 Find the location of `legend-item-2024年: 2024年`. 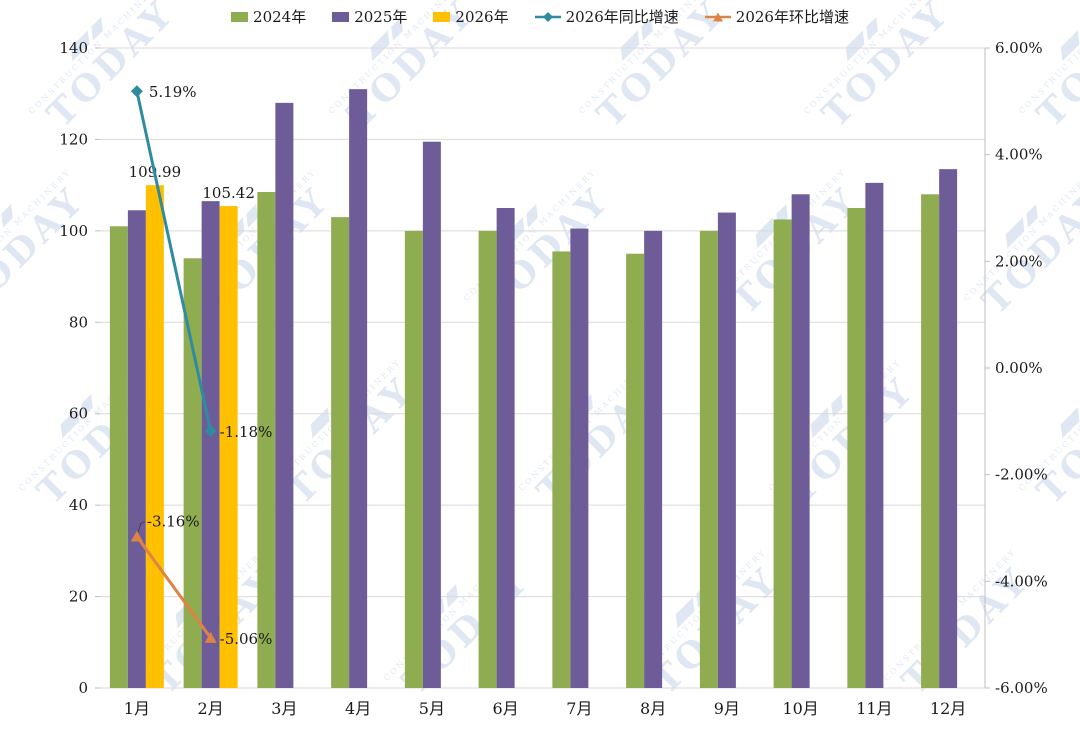

legend-item-2024年: 2024年 is located at coordinates (268, 16).